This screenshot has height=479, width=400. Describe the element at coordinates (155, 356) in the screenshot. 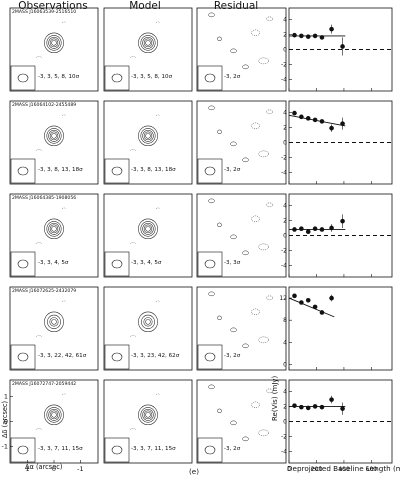

I see `model-contour-levels: -3, 3, 23, 42, 62σ` at that location.